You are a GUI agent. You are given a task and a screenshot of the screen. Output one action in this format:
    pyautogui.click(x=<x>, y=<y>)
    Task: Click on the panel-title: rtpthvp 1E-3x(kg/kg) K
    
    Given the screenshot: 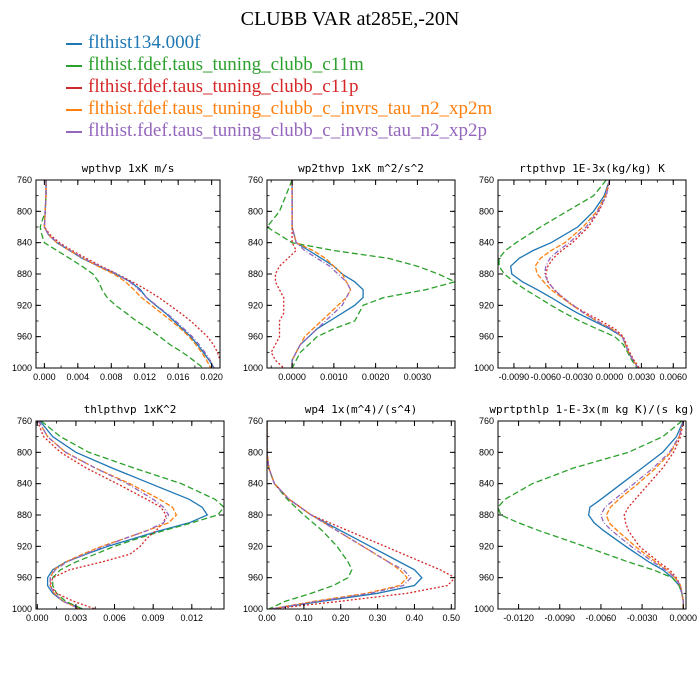 What is the action you would take?
    pyautogui.click(x=592, y=168)
    